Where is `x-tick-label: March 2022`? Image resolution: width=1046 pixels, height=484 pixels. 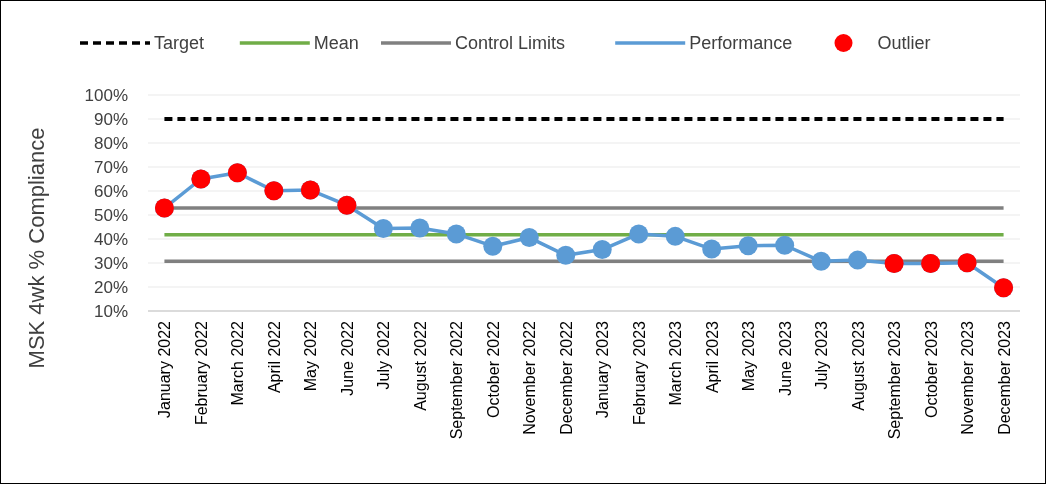
x-tick-label: March 2022 is located at coordinates (238, 363).